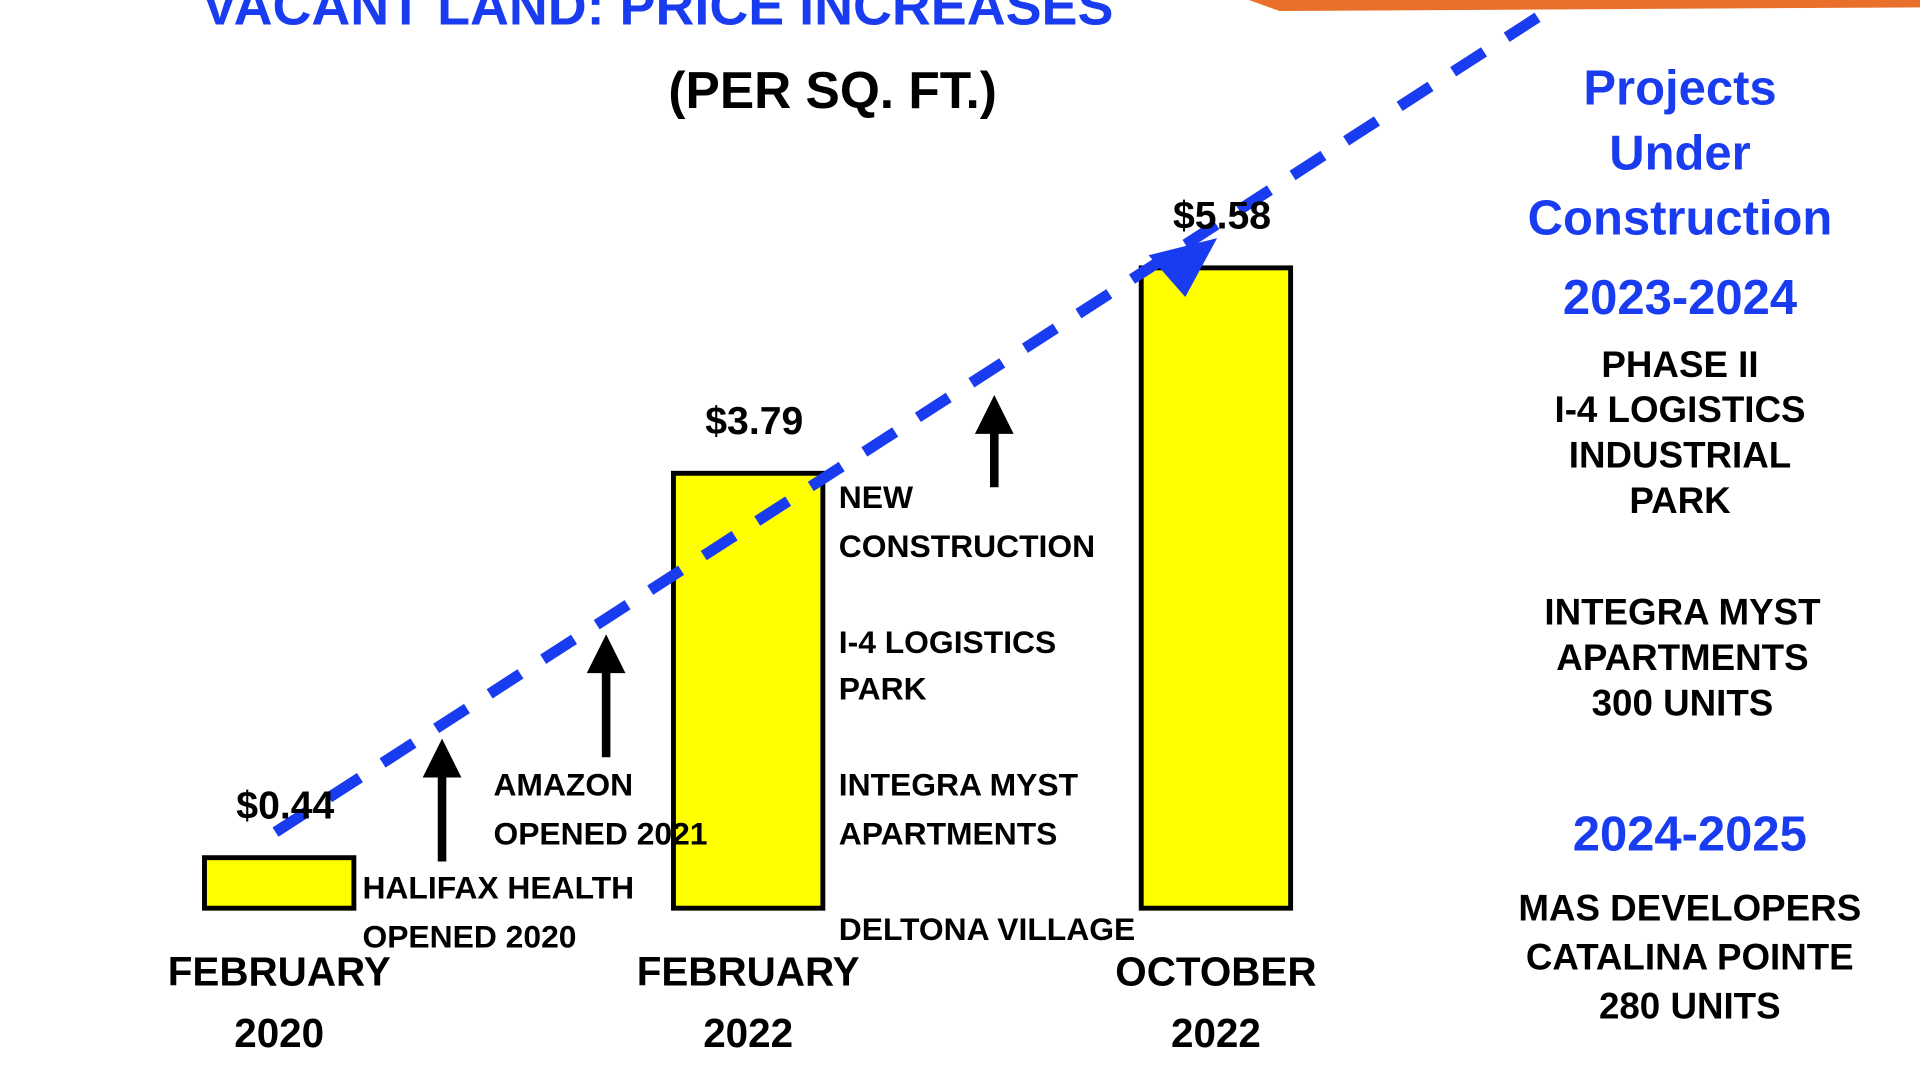 The height and width of the screenshot is (1080, 1920). Describe the element at coordinates (1689, 956) in the screenshot. I see `panel-project: MAS DEVELOPERS CATALINA POINTE 280 UNITS` at that location.